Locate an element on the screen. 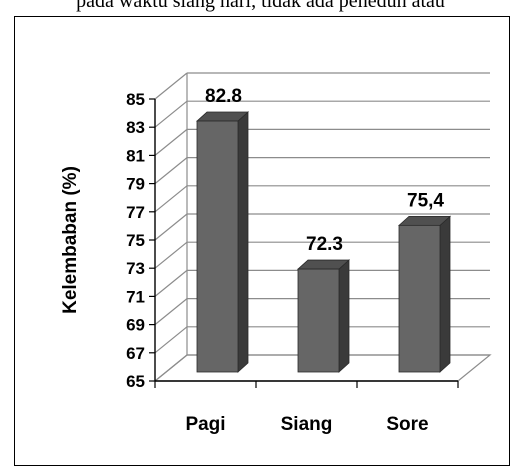 The image size is (521, 473). bar-side-sore is located at coordinates (445, 294).